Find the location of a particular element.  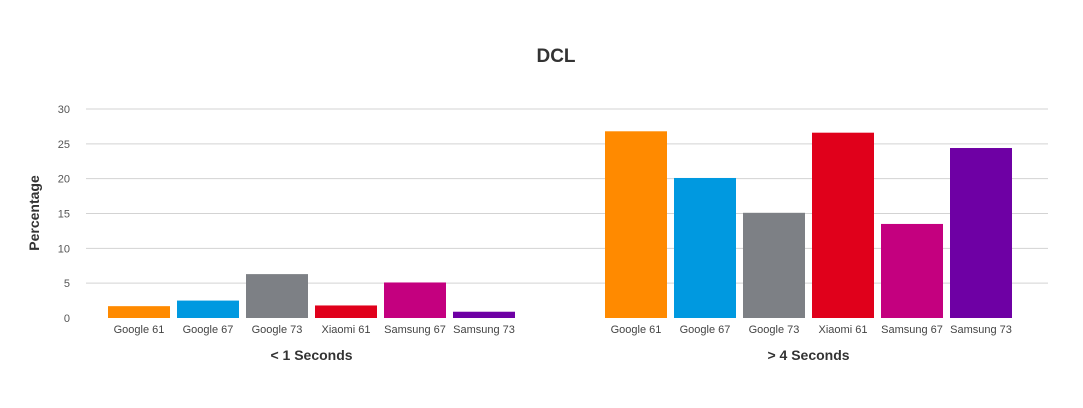

y-tick-label: 25 is located at coordinates (64, 145).